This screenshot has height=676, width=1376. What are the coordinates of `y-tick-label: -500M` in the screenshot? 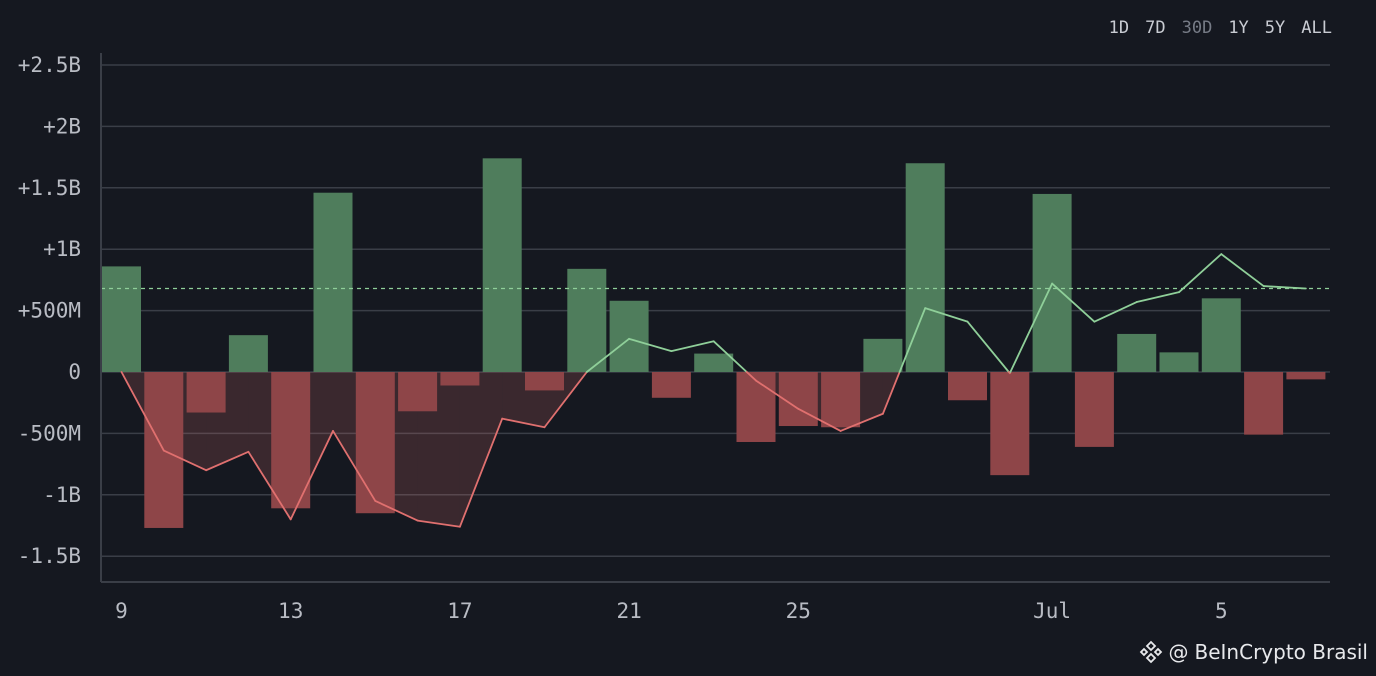 It's located at (49, 433).